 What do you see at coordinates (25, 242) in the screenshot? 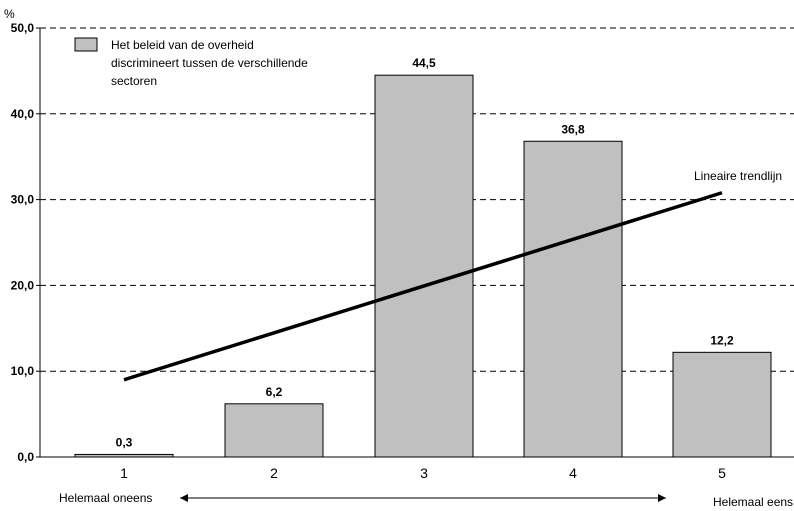
I see `y-axis-ticks: 0,0 10,0 20,0 30,0 40,0 50,0` at bounding box center [25, 242].